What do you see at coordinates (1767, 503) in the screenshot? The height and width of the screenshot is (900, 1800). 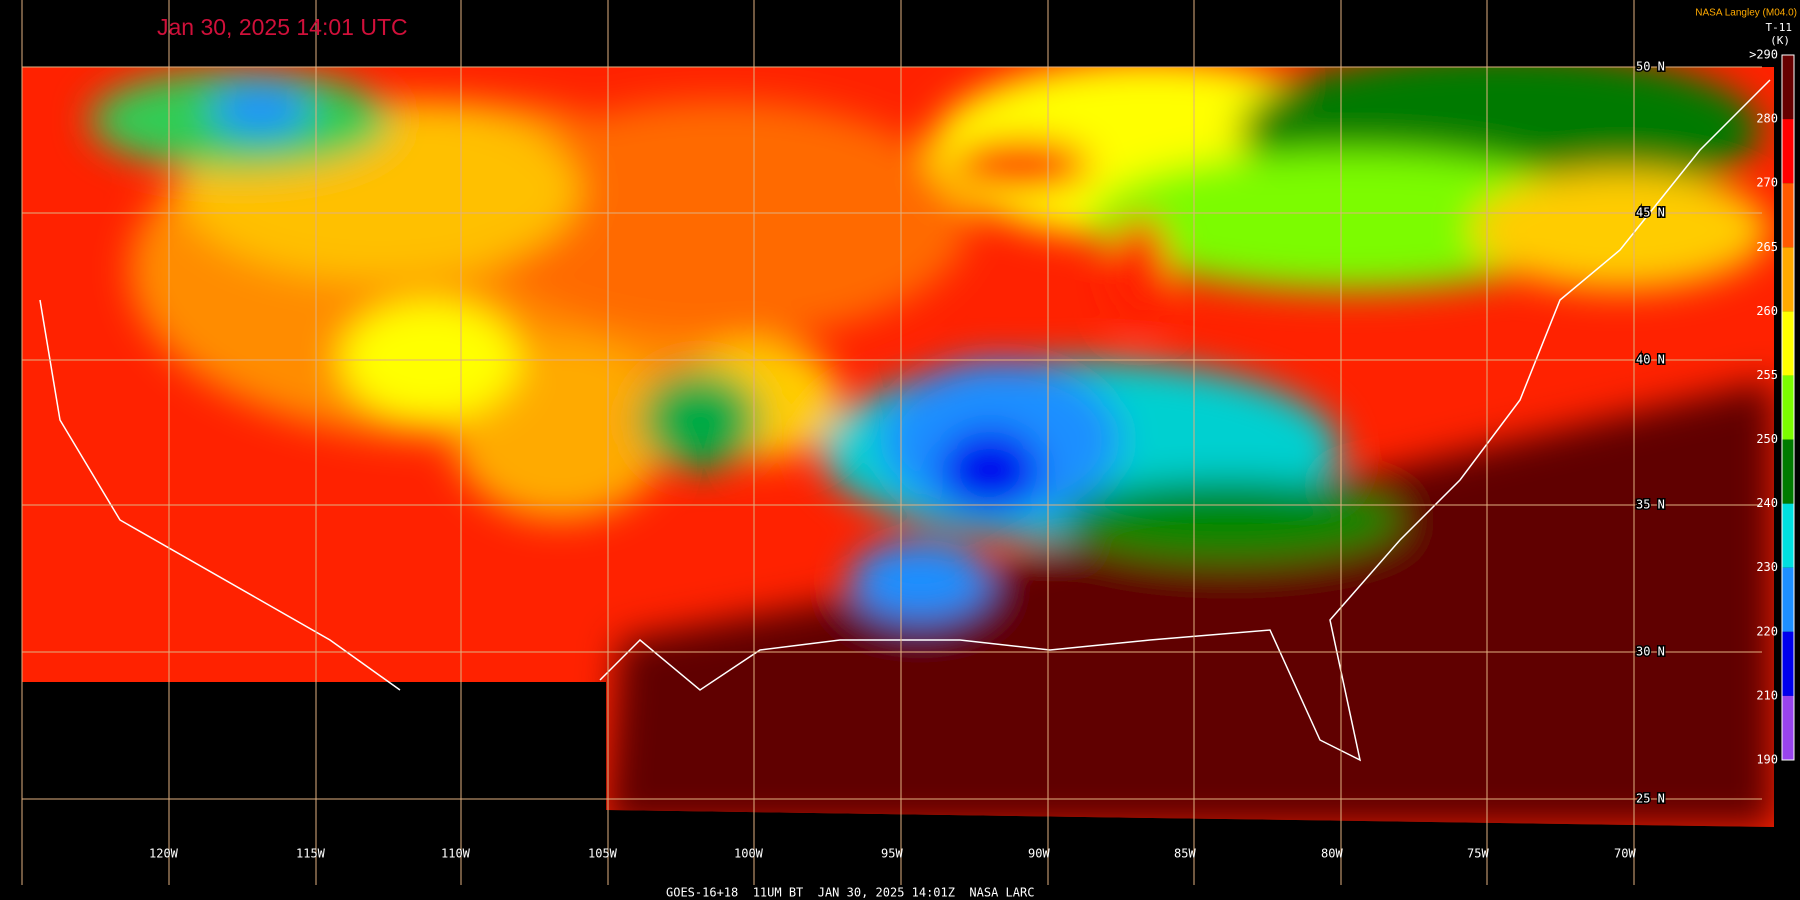 I see `colorbar-label: 240` at bounding box center [1767, 503].